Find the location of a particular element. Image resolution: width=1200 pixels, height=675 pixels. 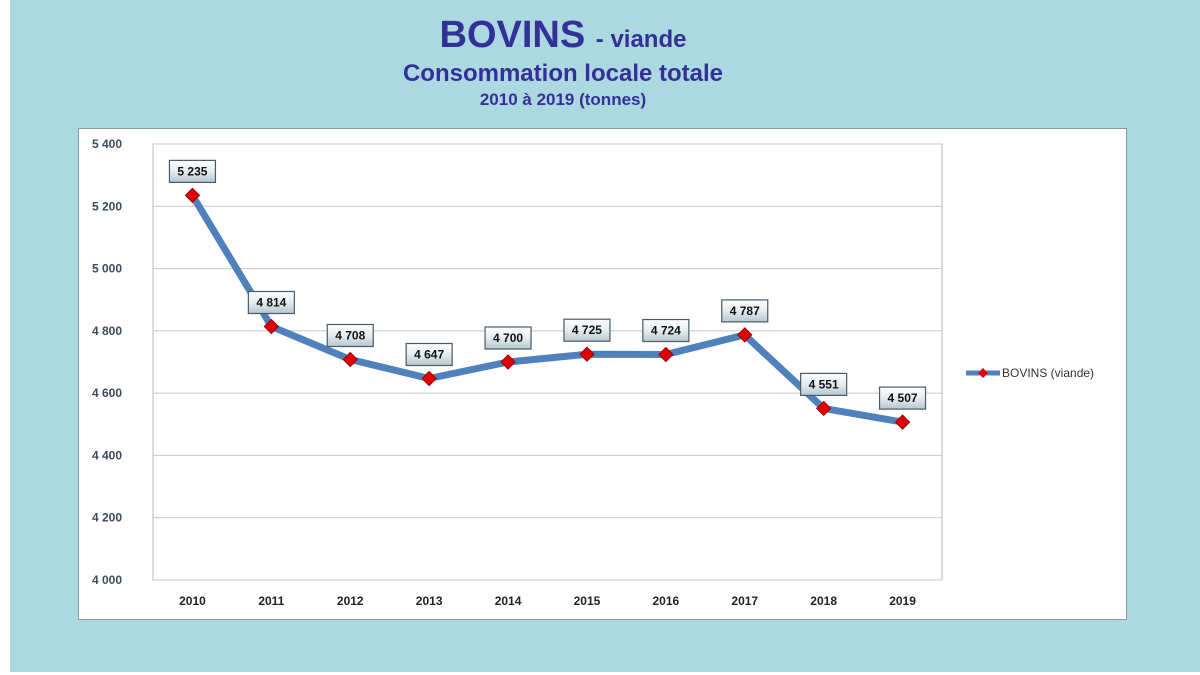

chart-subtitle: Consommation locale totale is located at coordinates (563, 73).